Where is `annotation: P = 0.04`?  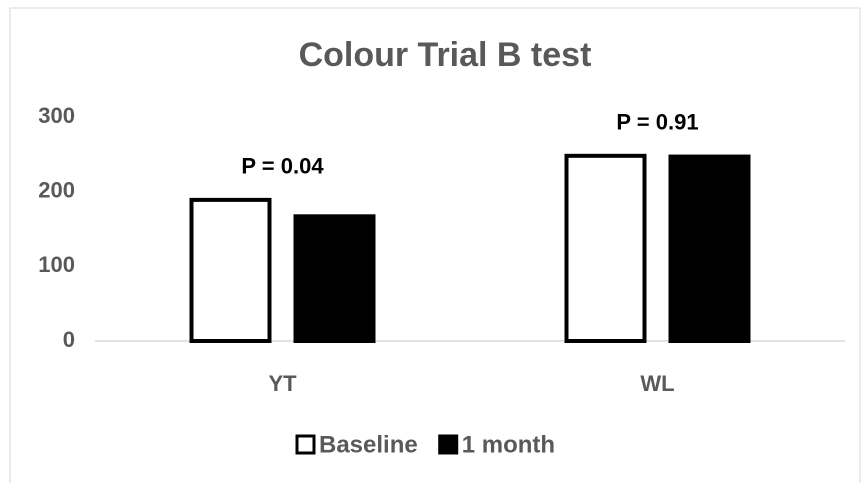 annotation: P = 0.04 is located at coordinates (282, 166).